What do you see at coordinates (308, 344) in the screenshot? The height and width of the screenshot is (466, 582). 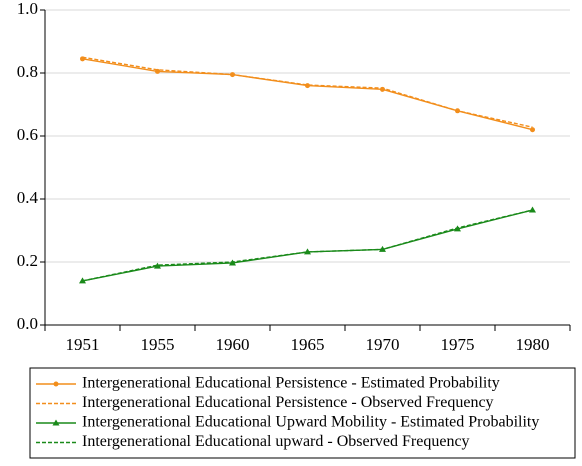 I see `x-tick-label: 1965` at bounding box center [308, 344].